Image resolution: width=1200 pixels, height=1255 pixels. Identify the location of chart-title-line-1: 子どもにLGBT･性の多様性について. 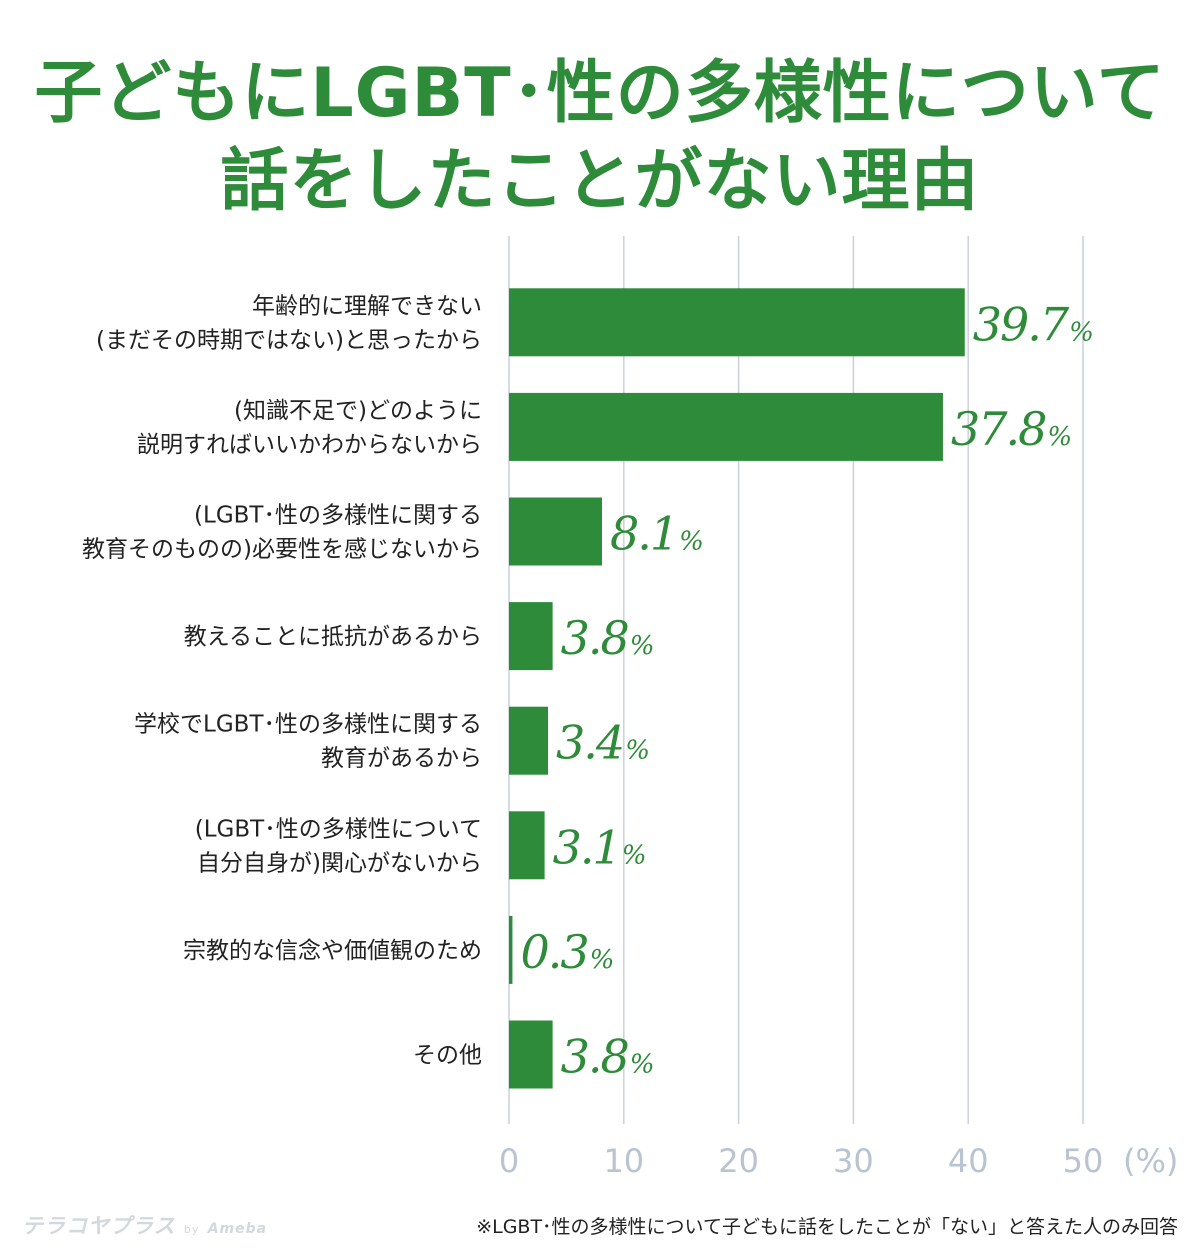
(600, 93).